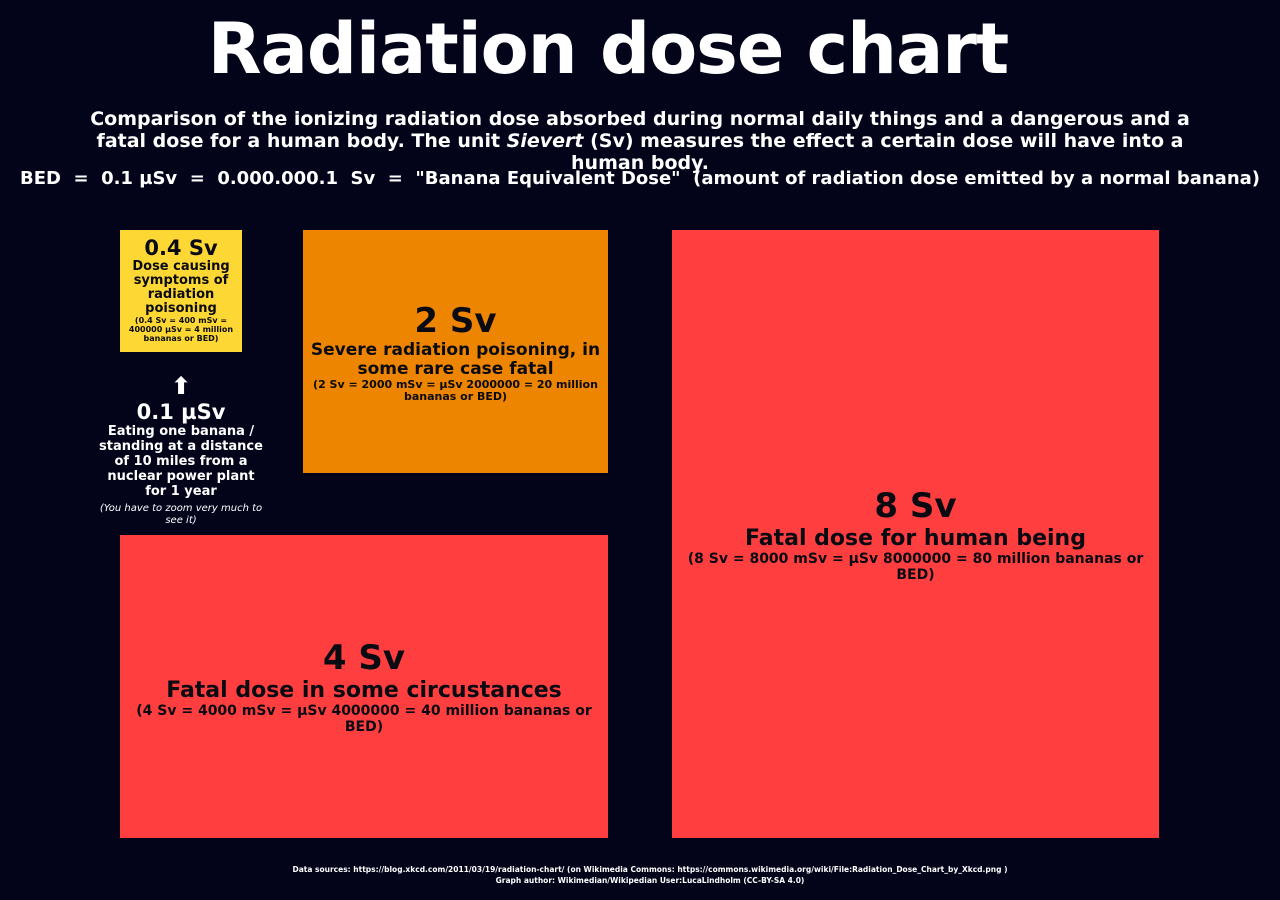 This screenshot has width=1280, height=900. Describe the element at coordinates (181, 248) in the screenshot. I see `dose-label: 0.4 Sv` at that location.